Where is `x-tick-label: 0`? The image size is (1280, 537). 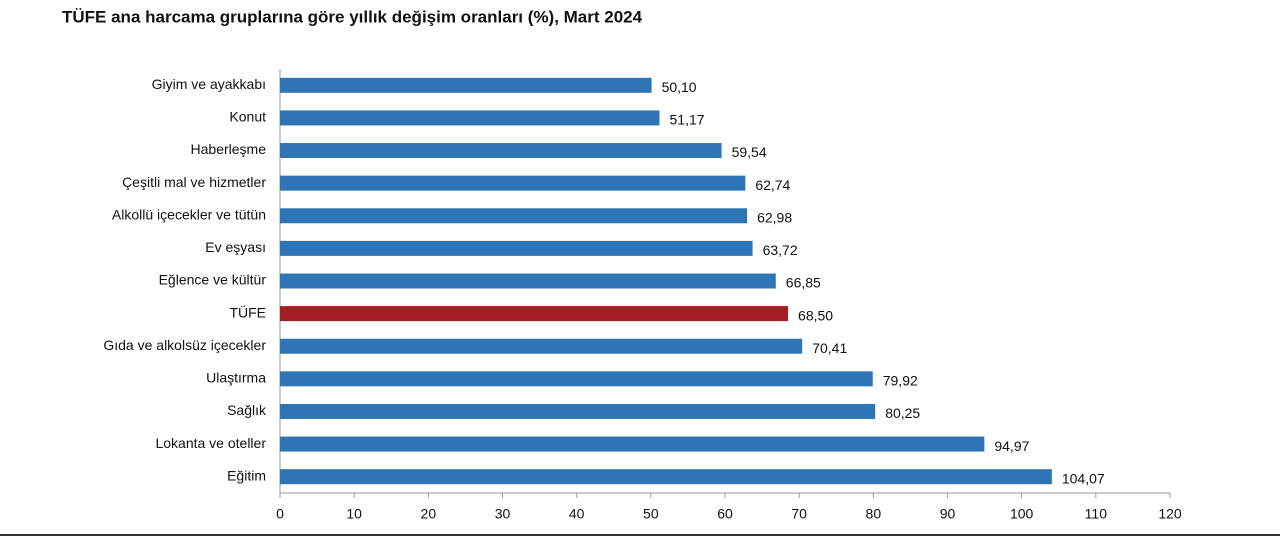
x-tick-label: 0 is located at coordinates (280, 514).